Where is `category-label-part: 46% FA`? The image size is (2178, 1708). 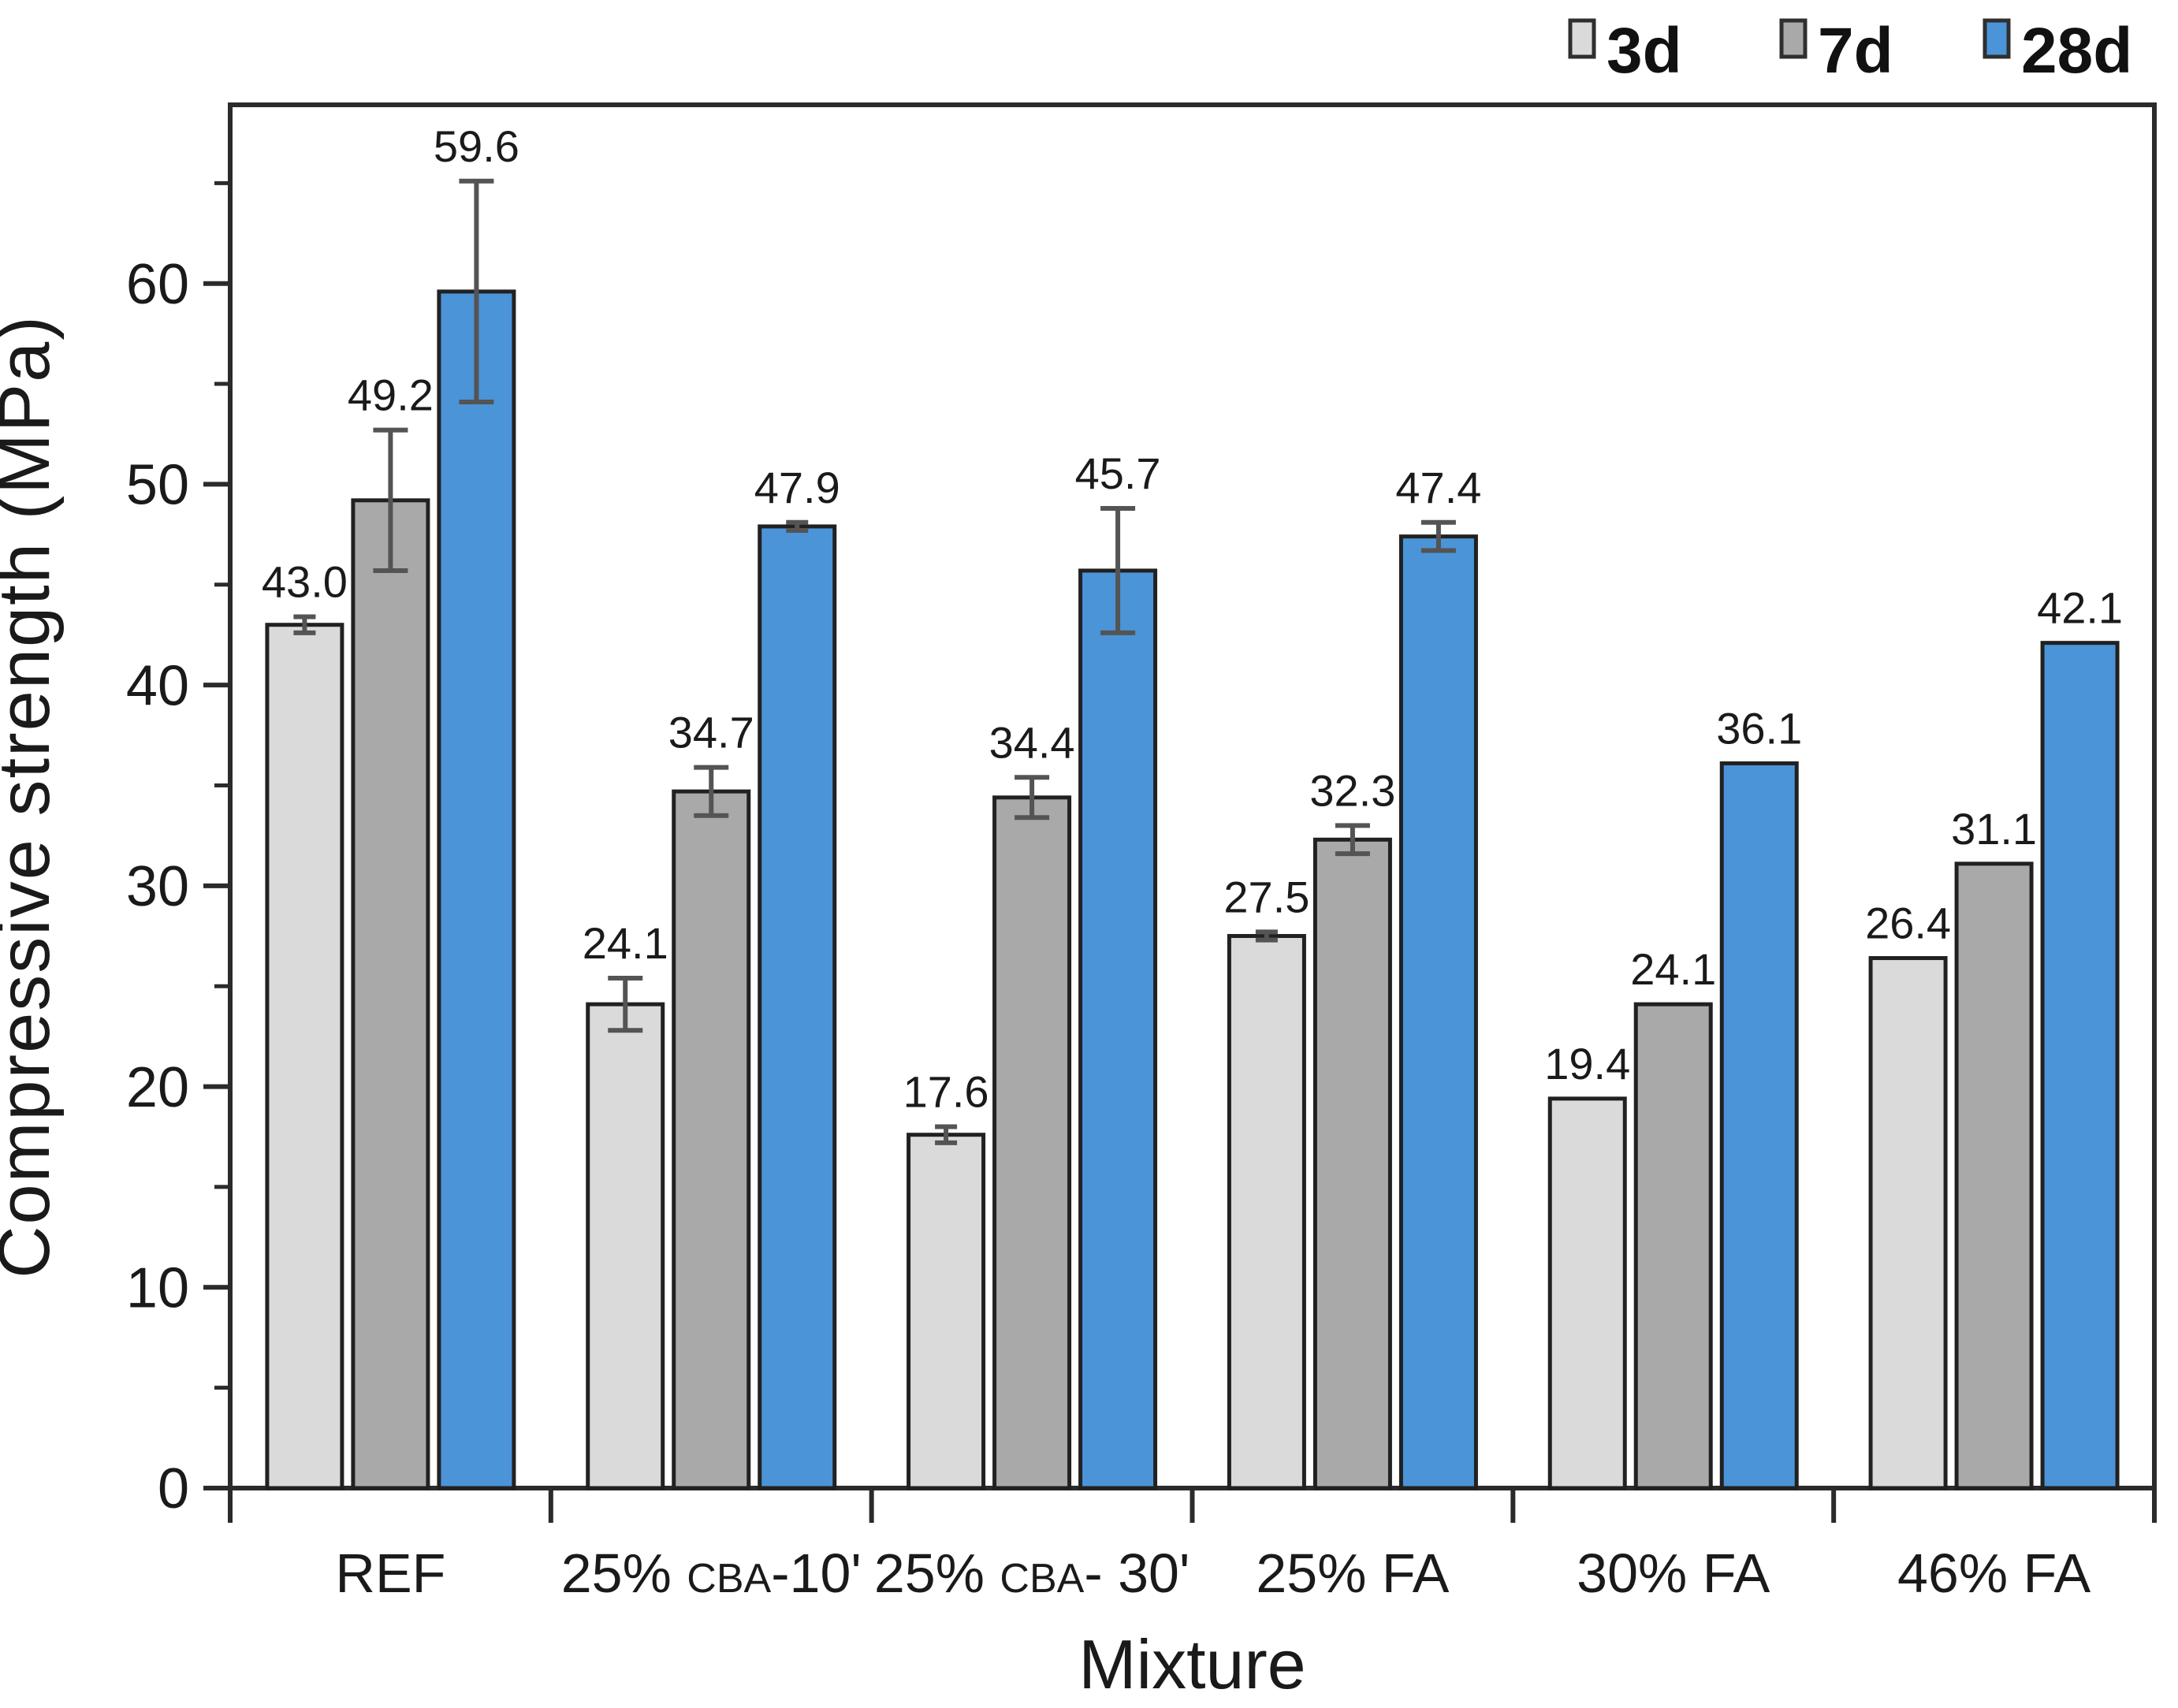
category-label-part: 46% FA is located at coordinates (1994, 1573).